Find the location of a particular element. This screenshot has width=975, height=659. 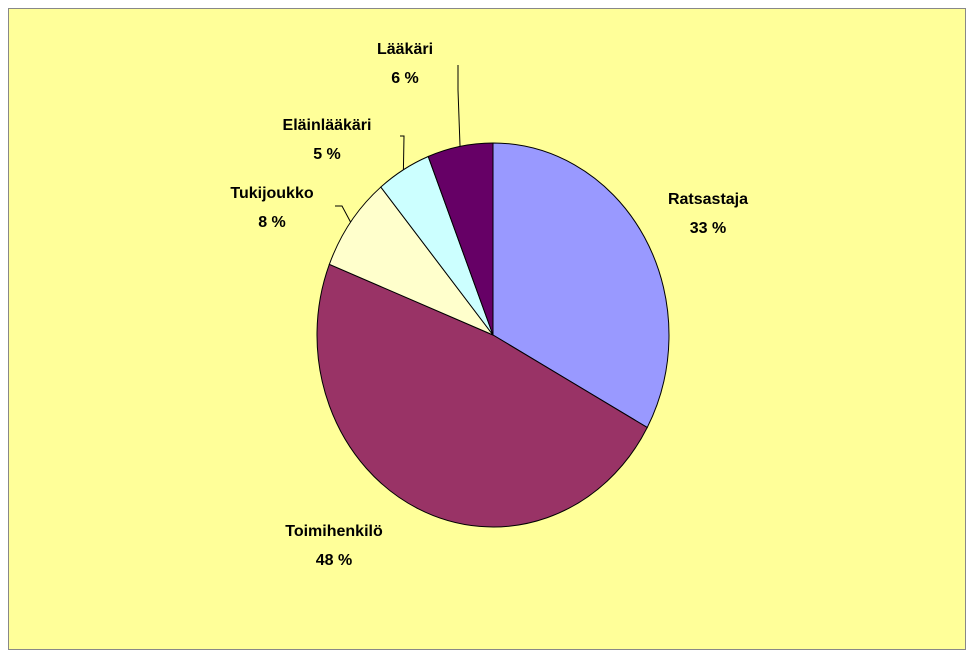

slice-label: Toimihenkilö is located at coordinates (334, 531).